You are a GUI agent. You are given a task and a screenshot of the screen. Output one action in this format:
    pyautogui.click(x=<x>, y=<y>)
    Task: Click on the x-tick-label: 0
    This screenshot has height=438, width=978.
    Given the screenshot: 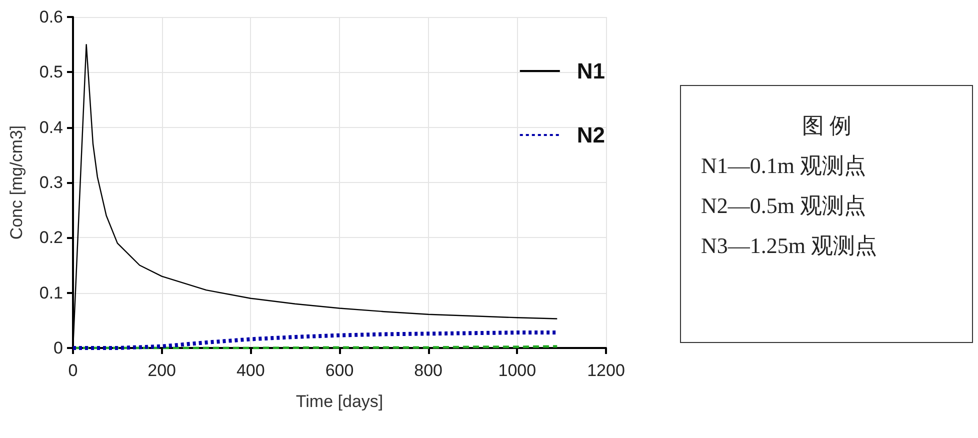 What is the action you would take?
    pyautogui.click(x=73, y=370)
    